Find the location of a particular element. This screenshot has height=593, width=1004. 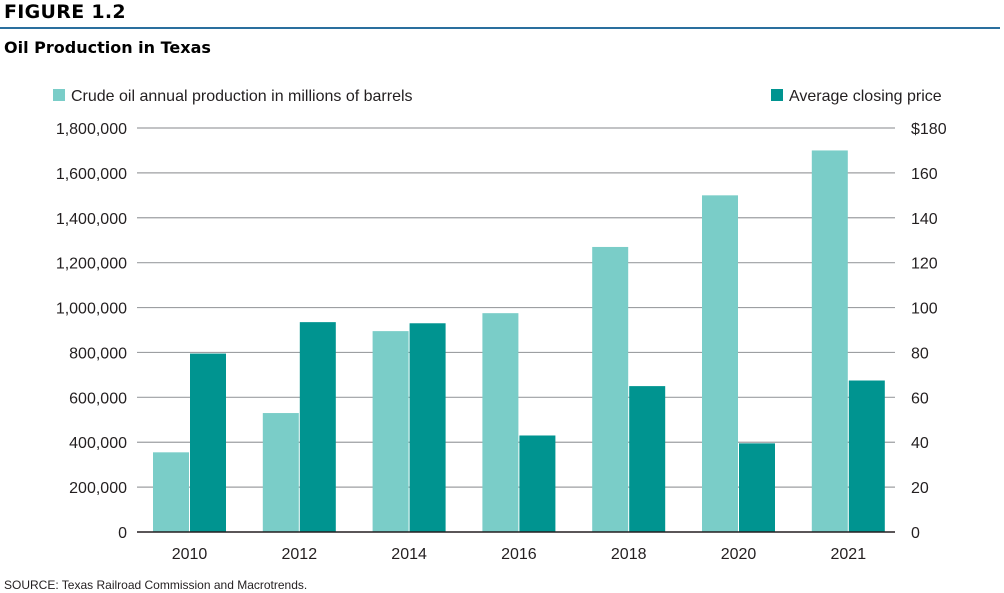

y-right-tick-label: $180 is located at coordinates (929, 129).